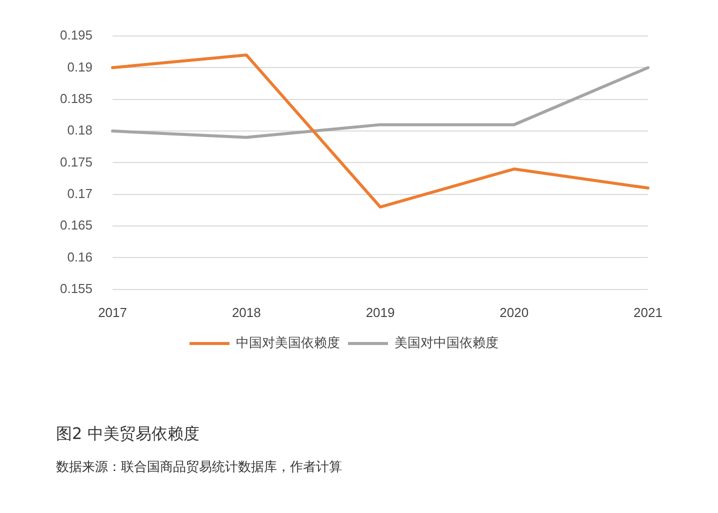 Image resolution: width=718 pixels, height=513 pixels. Describe the element at coordinates (80, 130) in the screenshot. I see `y-tick-label: 0.18` at that location.